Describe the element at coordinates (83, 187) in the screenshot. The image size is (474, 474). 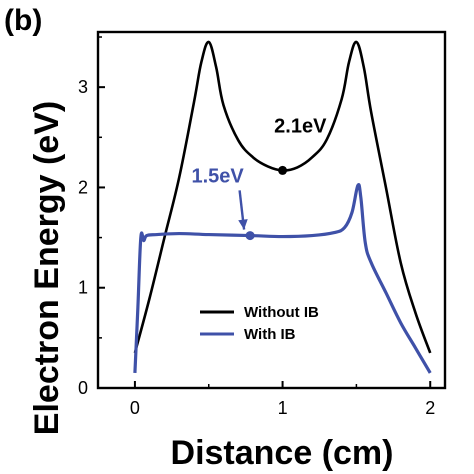
I see `y-tick-label: 2` at that location.